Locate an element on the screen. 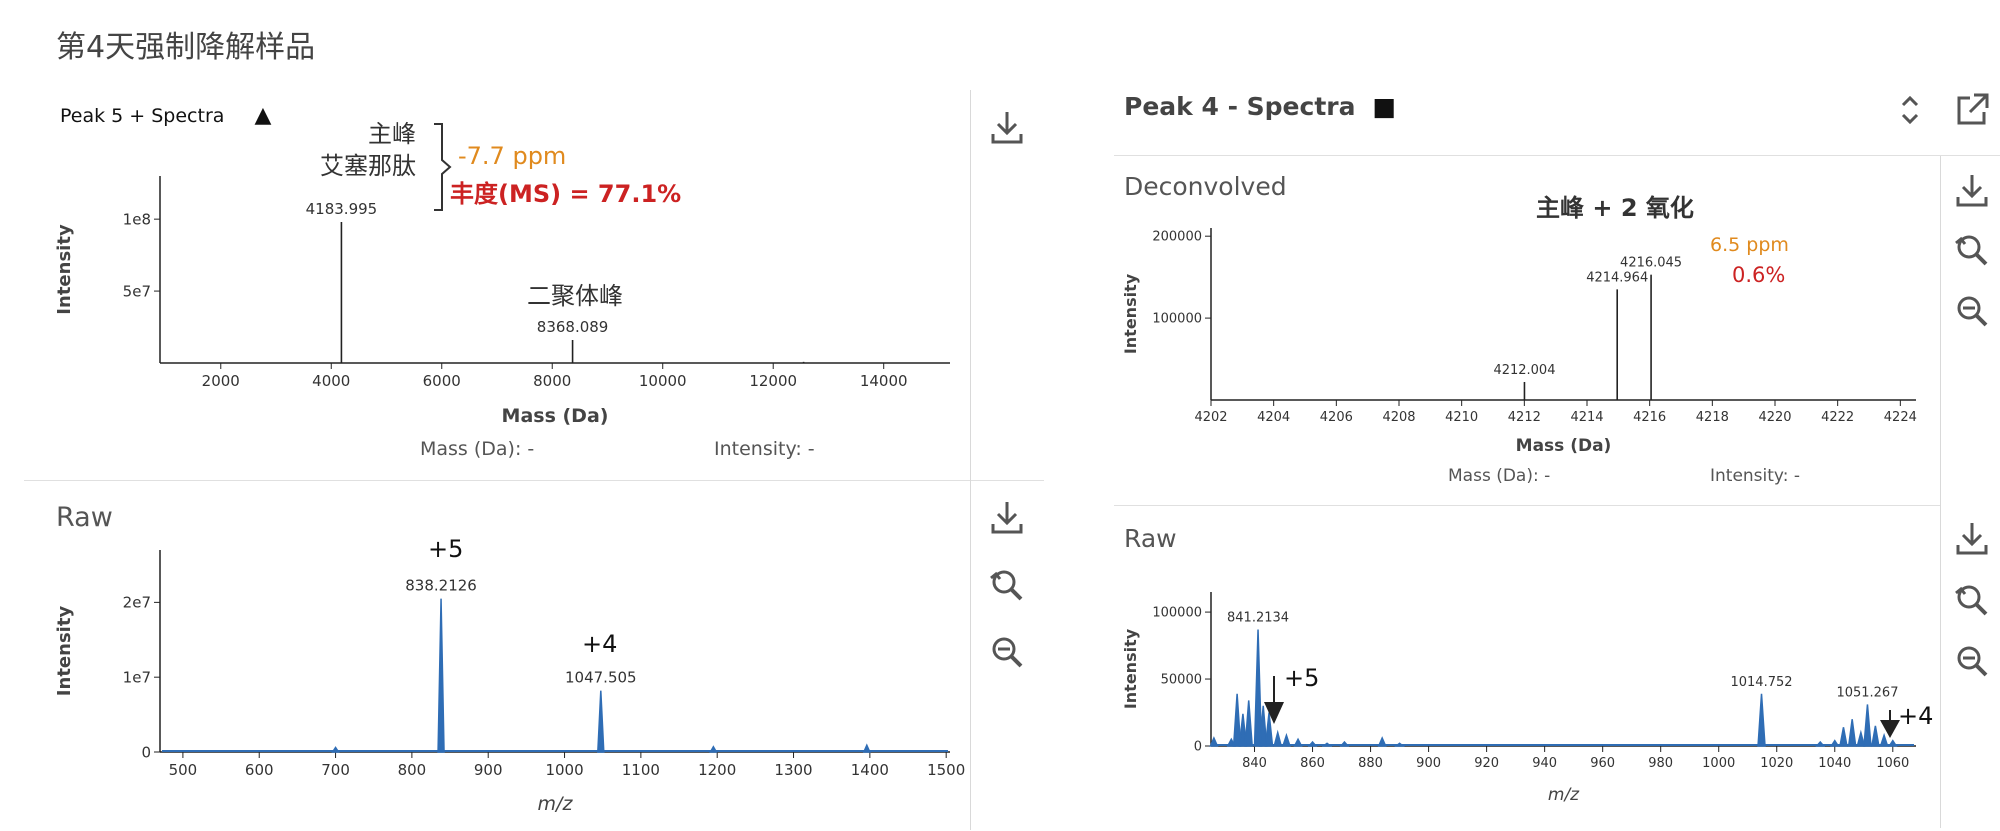 This screenshot has height=831, width=2000. x-tick-label: 840 is located at coordinates (1254, 763).